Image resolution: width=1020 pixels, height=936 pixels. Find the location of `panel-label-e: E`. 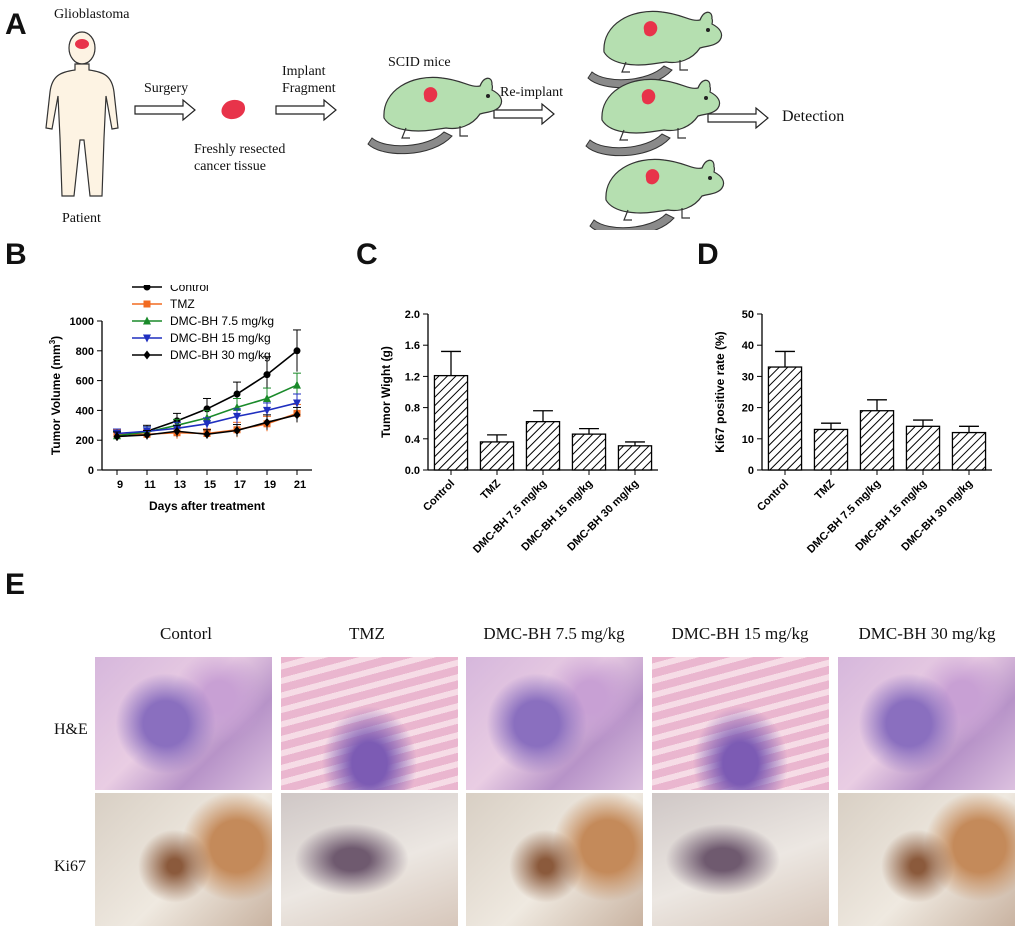

panel-label-e: E is located at coordinates (15, 584).